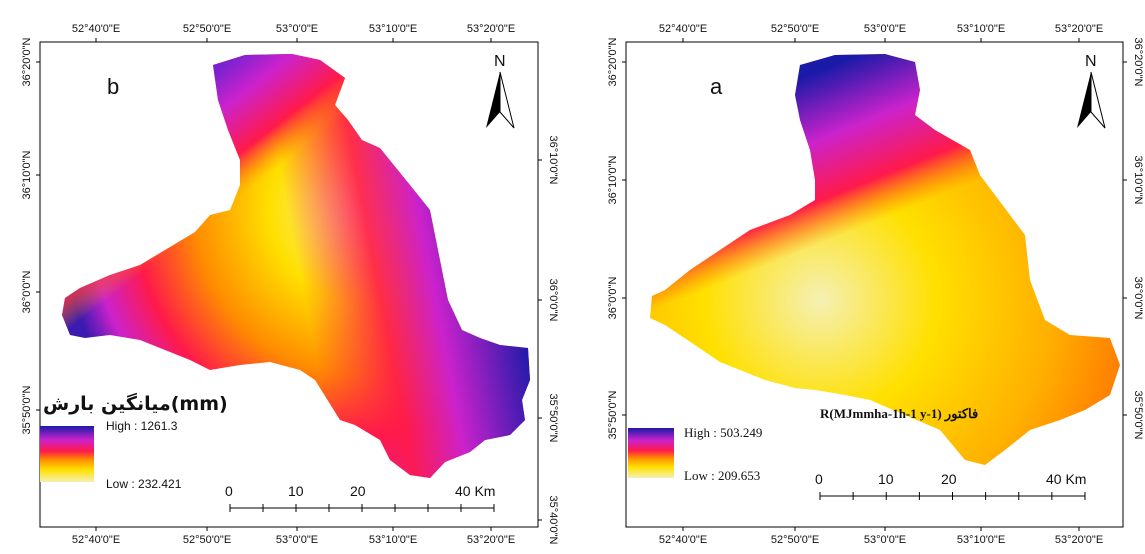 Image resolution: width=1145 pixels, height=554 pixels. Describe the element at coordinates (1138, 62) in the screenshot. I see `right-tick-label: 36°20'0"N` at that location.